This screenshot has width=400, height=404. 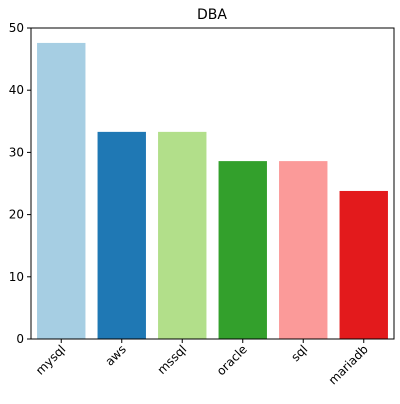 I want to click on y-tick-label: 40, so click(x=16, y=90).